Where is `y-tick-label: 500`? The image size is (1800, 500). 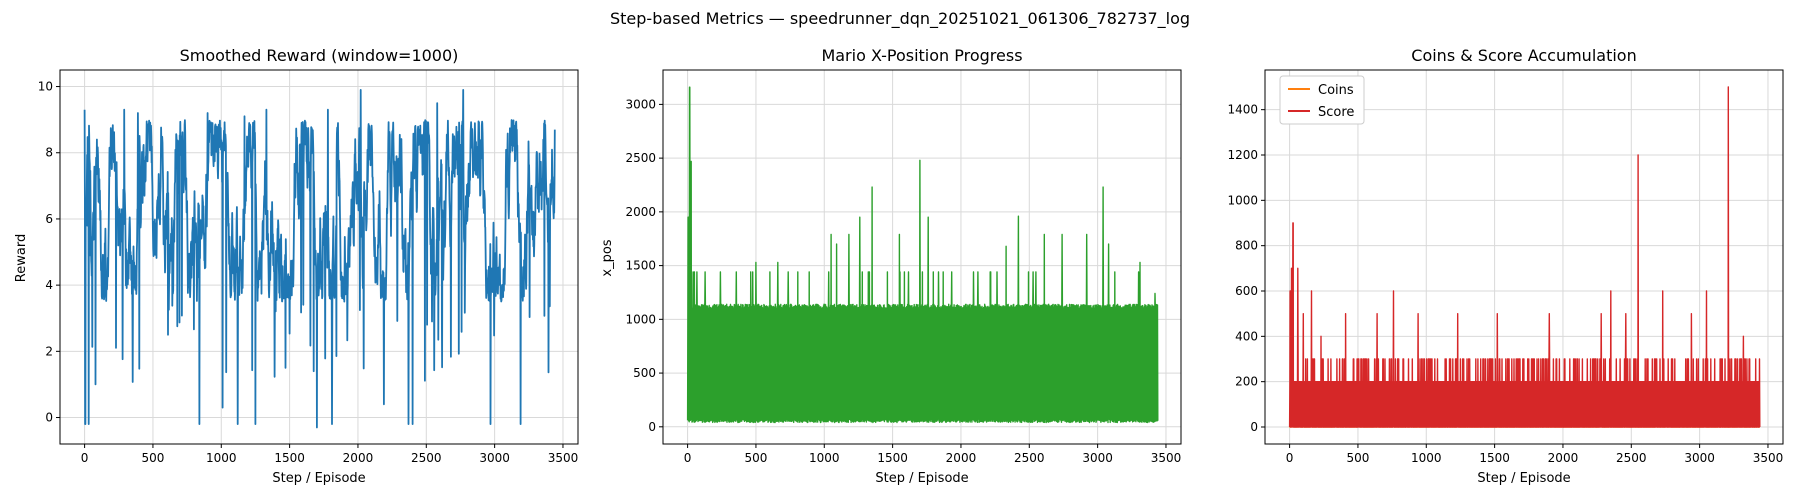 y-tick-label: 500 is located at coordinates (644, 373).